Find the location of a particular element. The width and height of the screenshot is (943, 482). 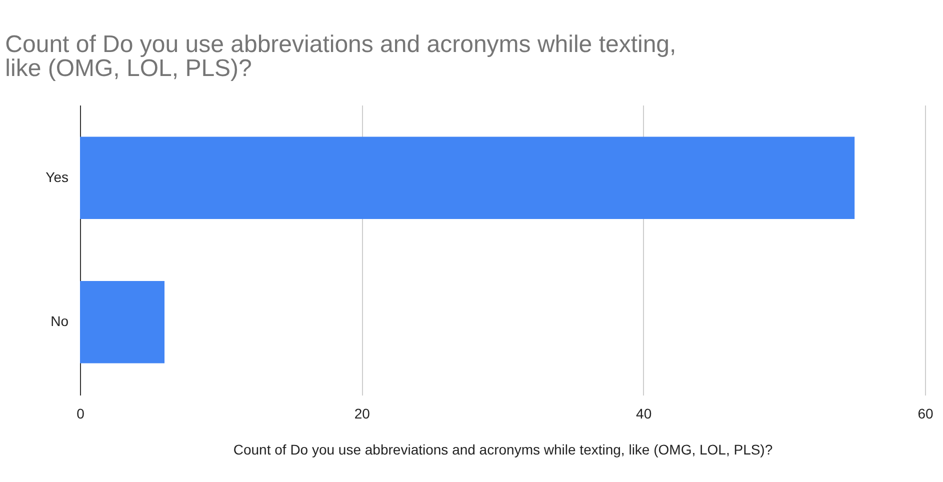

y-tick-label: No is located at coordinates (59, 321).